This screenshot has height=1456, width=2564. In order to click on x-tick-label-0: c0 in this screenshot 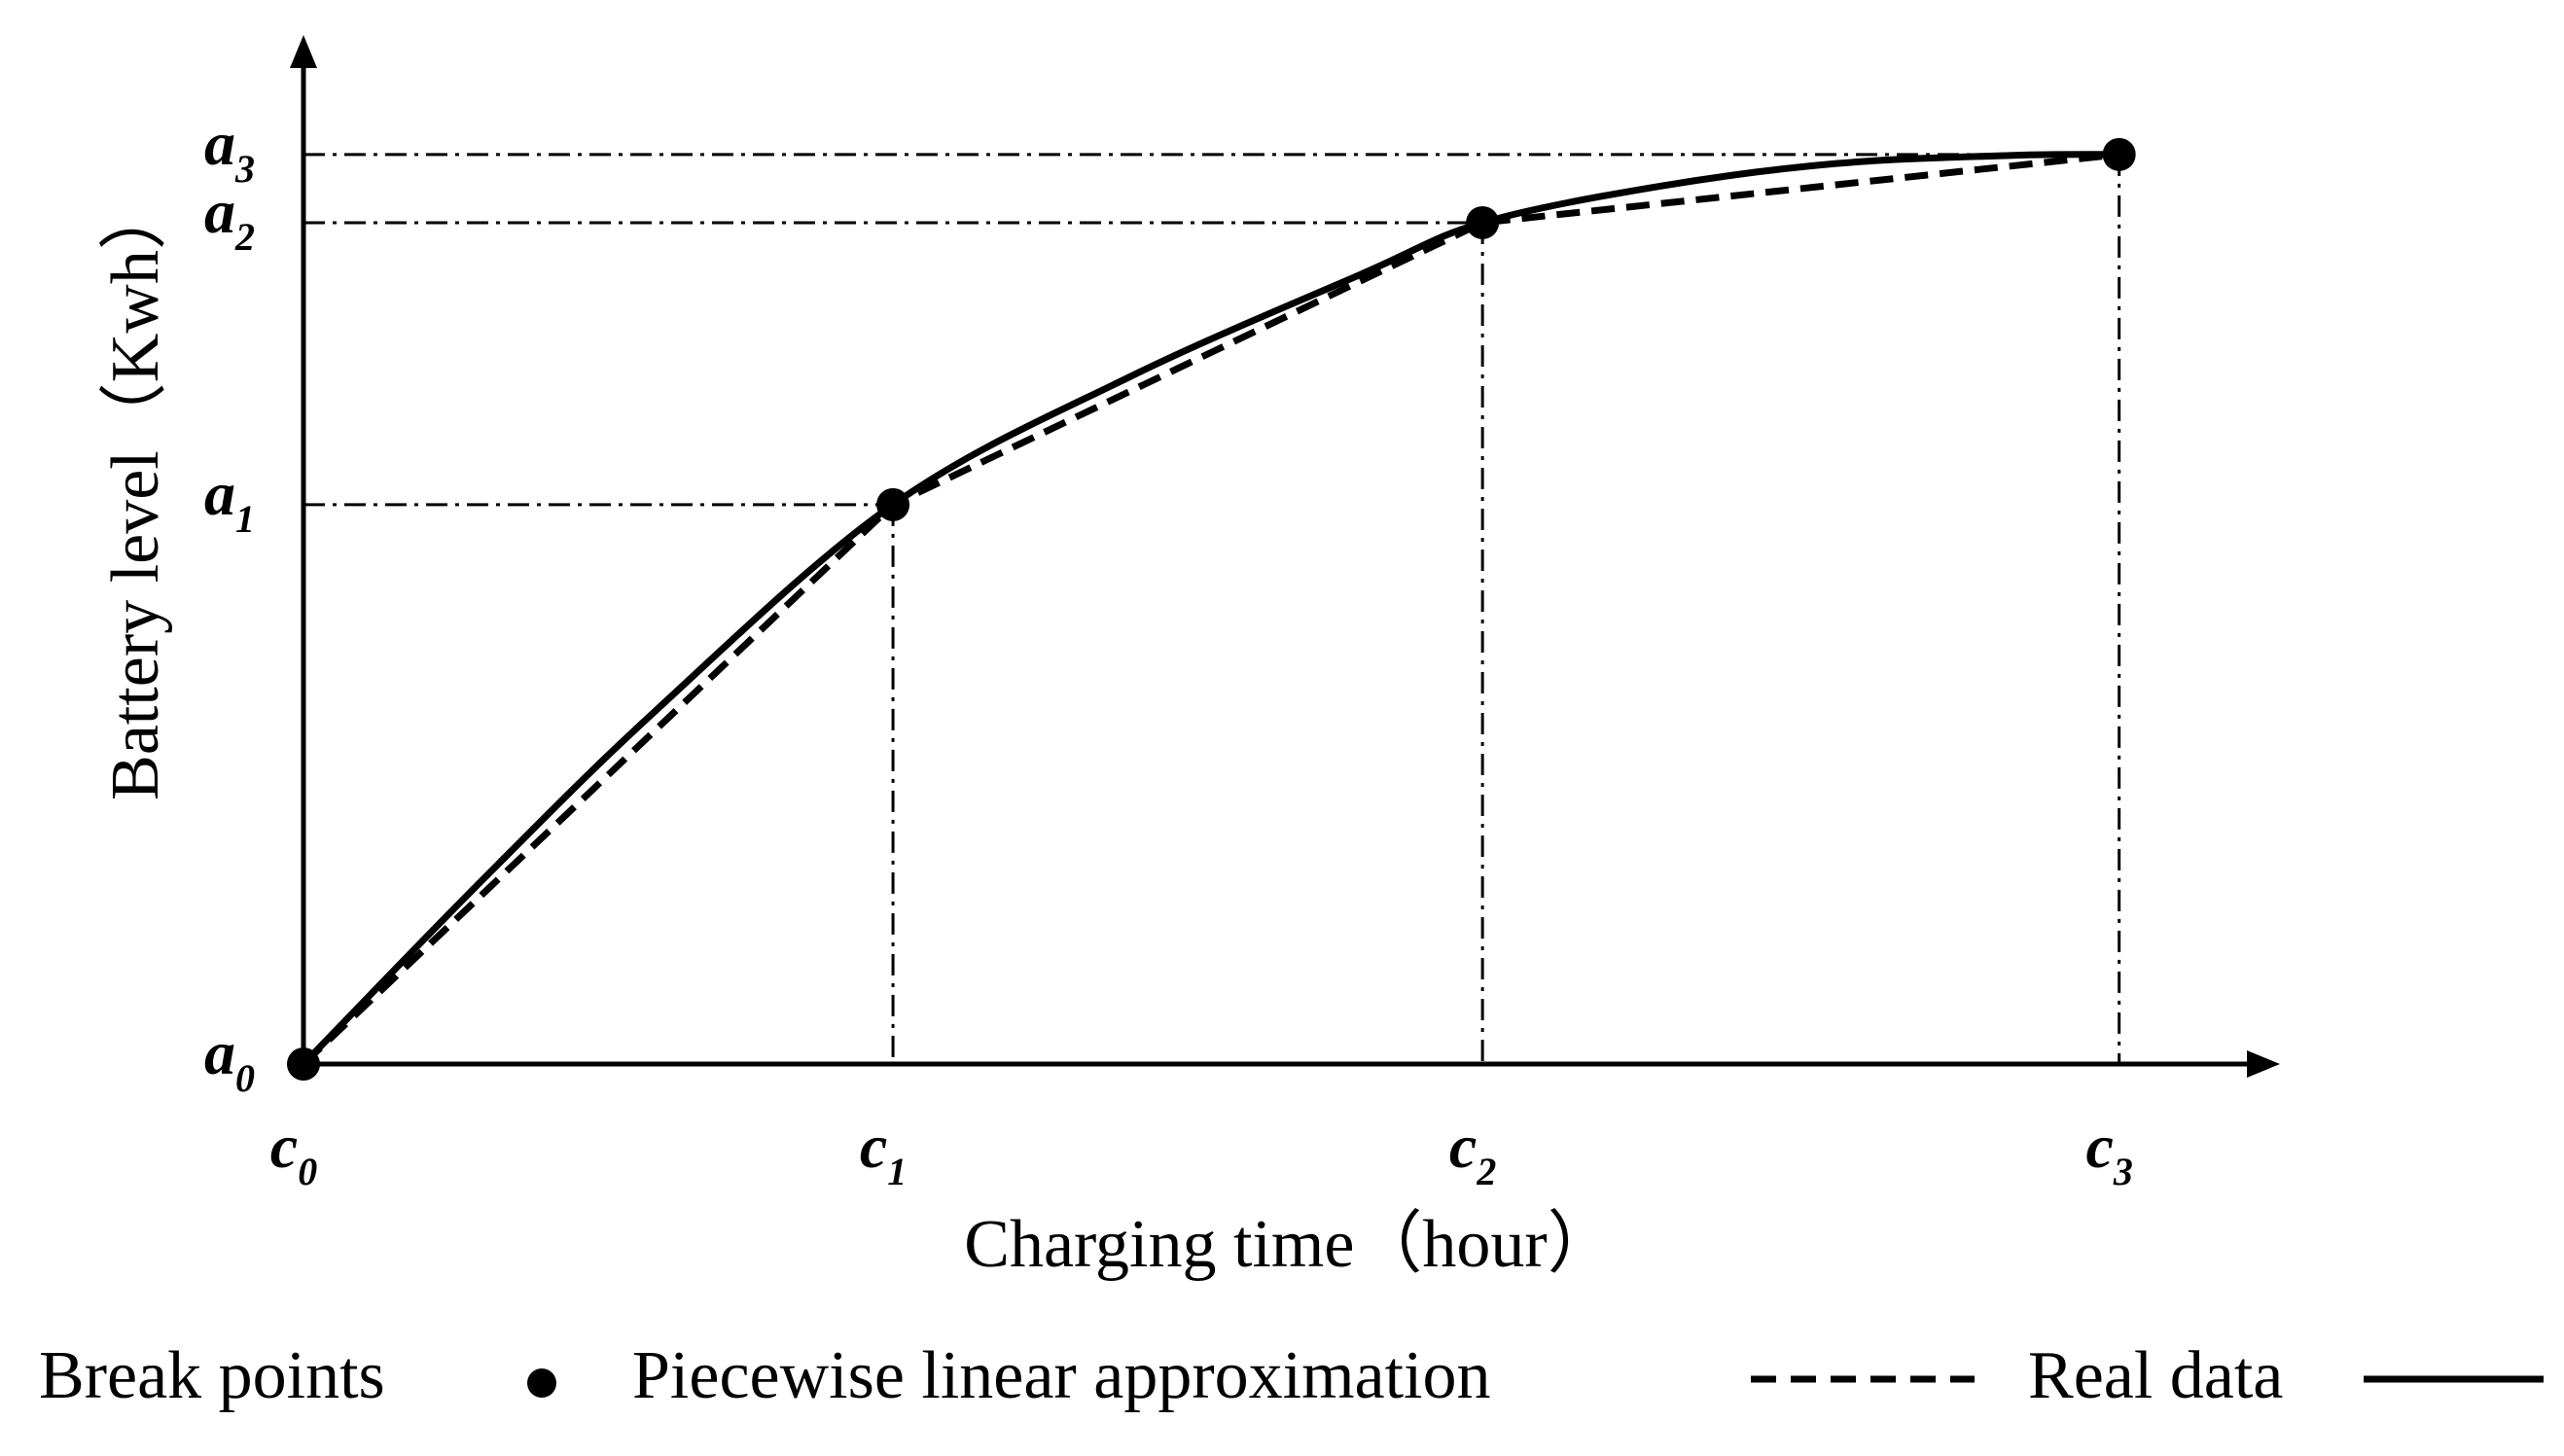, I will do `click(294, 1152)`.